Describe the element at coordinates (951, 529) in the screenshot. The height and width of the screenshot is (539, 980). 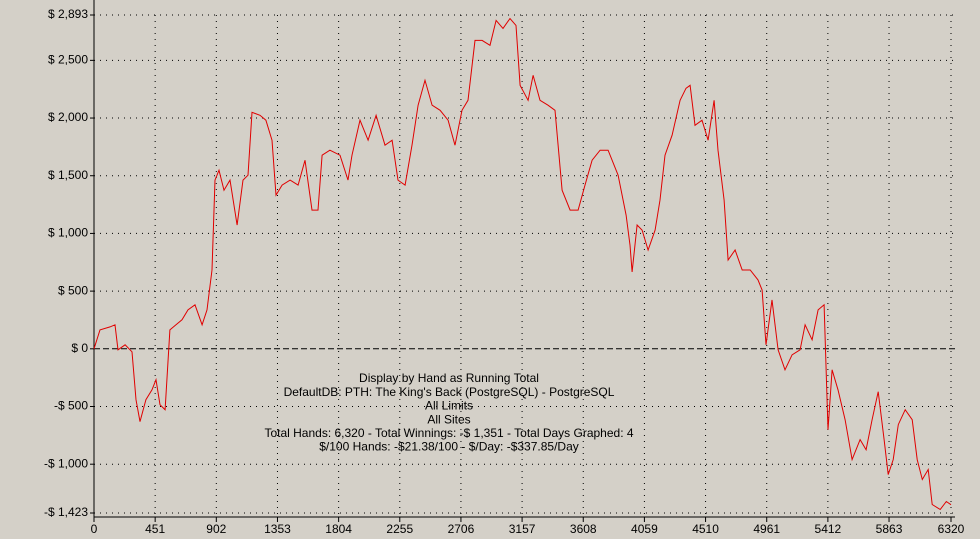
I see `x-tick-label: 6320` at that location.